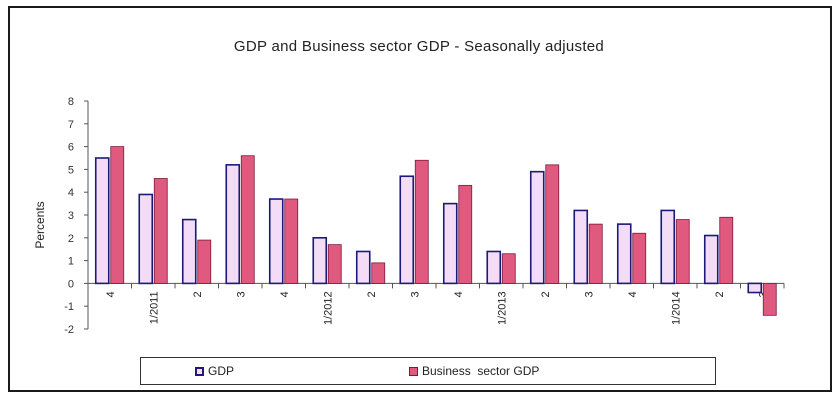  What do you see at coordinates (328, 308) in the screenshot?
I see `x-tick-label: 1/2012` at bounding box center [328, 308].